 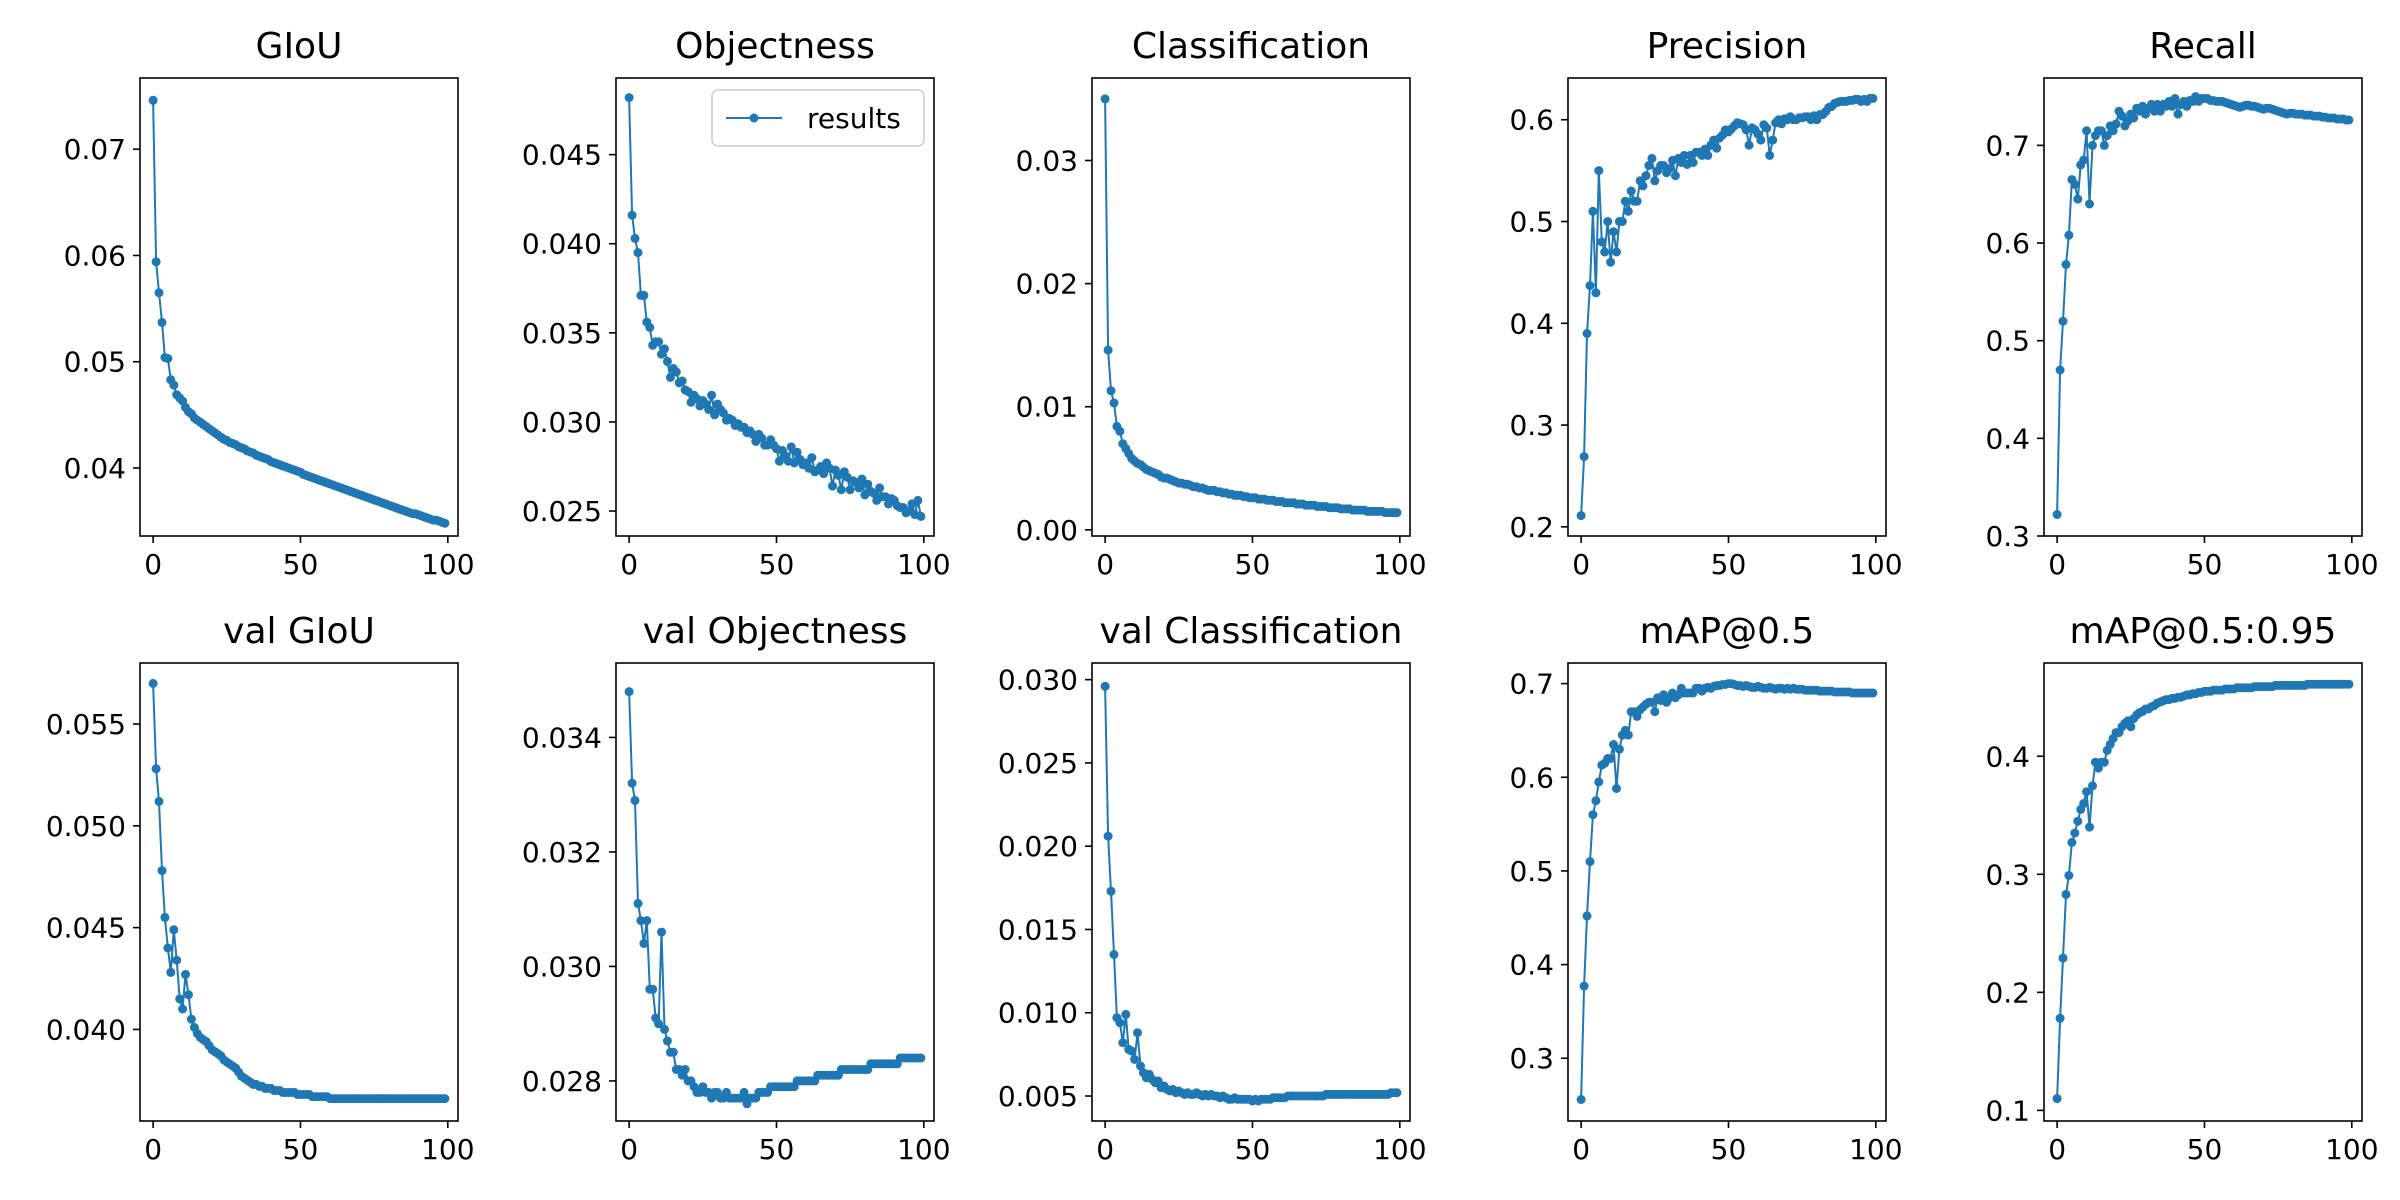 I want to click on y-tick-label: 0.045, so click(x=86, y=928).